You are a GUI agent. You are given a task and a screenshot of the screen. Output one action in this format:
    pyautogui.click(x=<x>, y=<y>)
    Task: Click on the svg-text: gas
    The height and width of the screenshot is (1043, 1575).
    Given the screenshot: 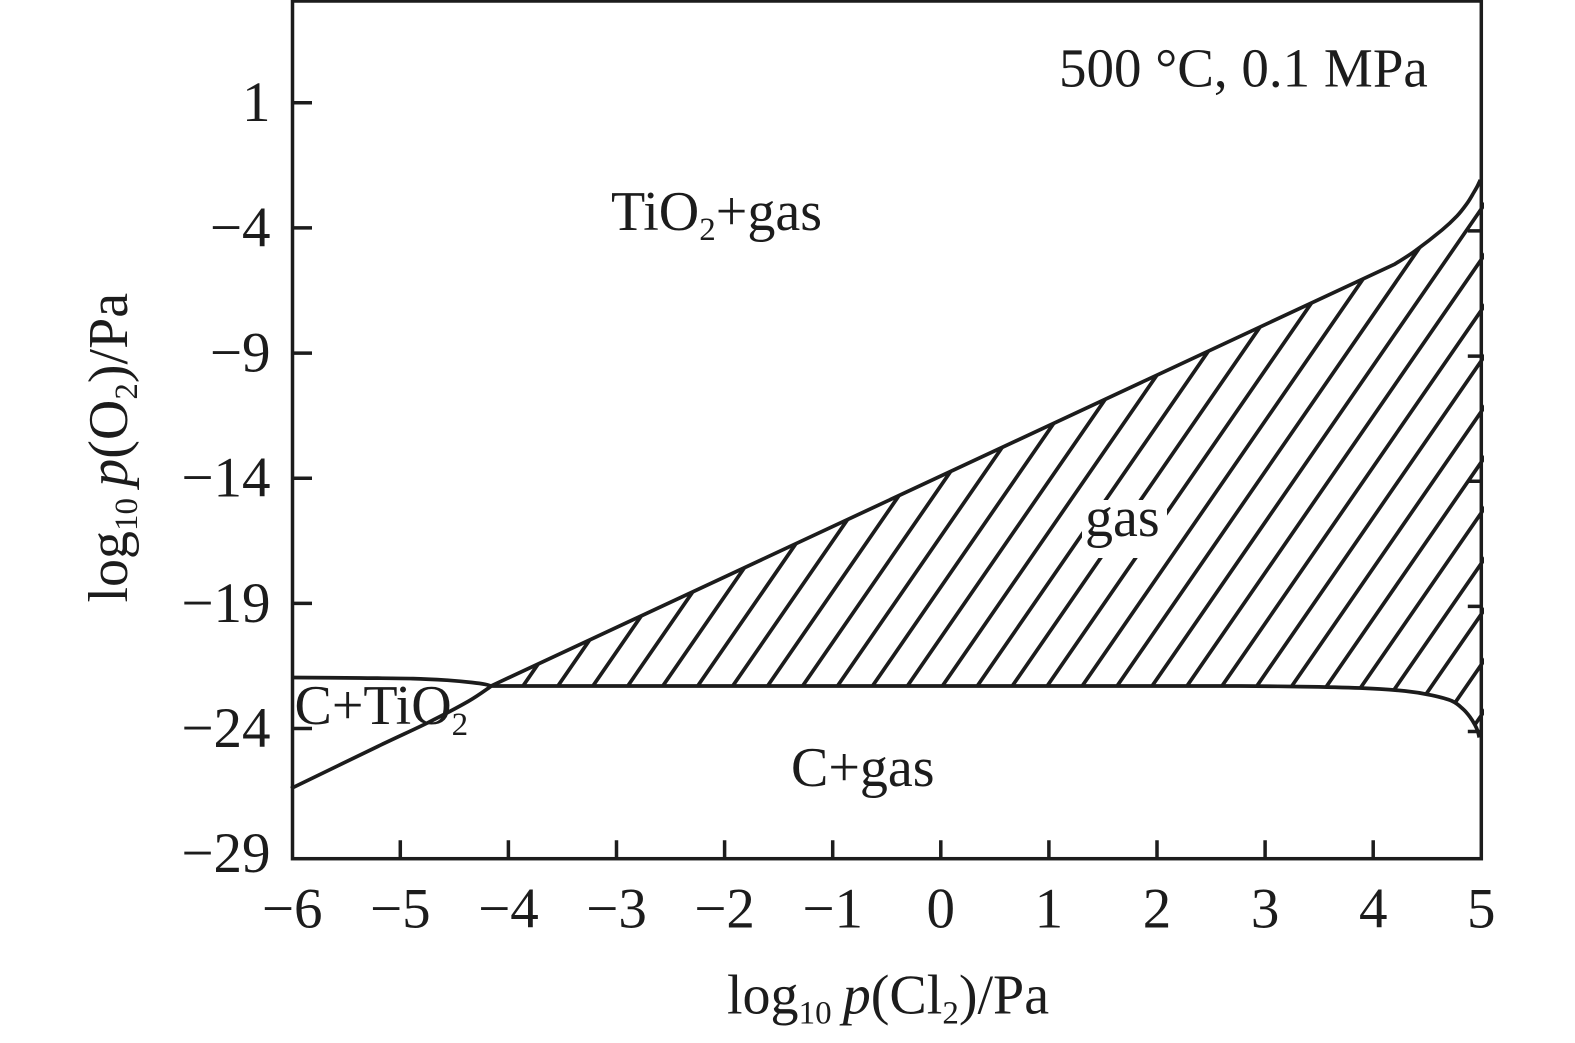 What is the action you would take?
    pyautogui.click(x=1122, y=518)
    